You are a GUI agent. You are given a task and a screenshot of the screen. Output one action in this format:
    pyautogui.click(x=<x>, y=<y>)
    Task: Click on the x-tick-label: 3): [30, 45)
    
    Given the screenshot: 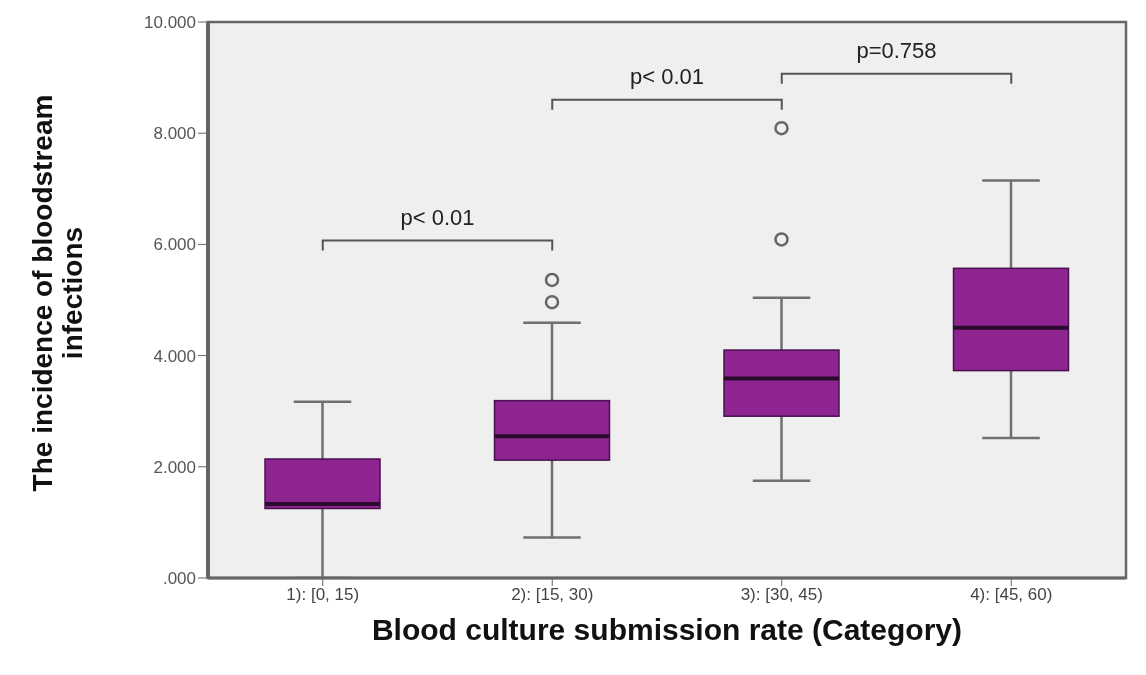 What is the action you would take?
    pyautogui.click(x=781, y=595)
    